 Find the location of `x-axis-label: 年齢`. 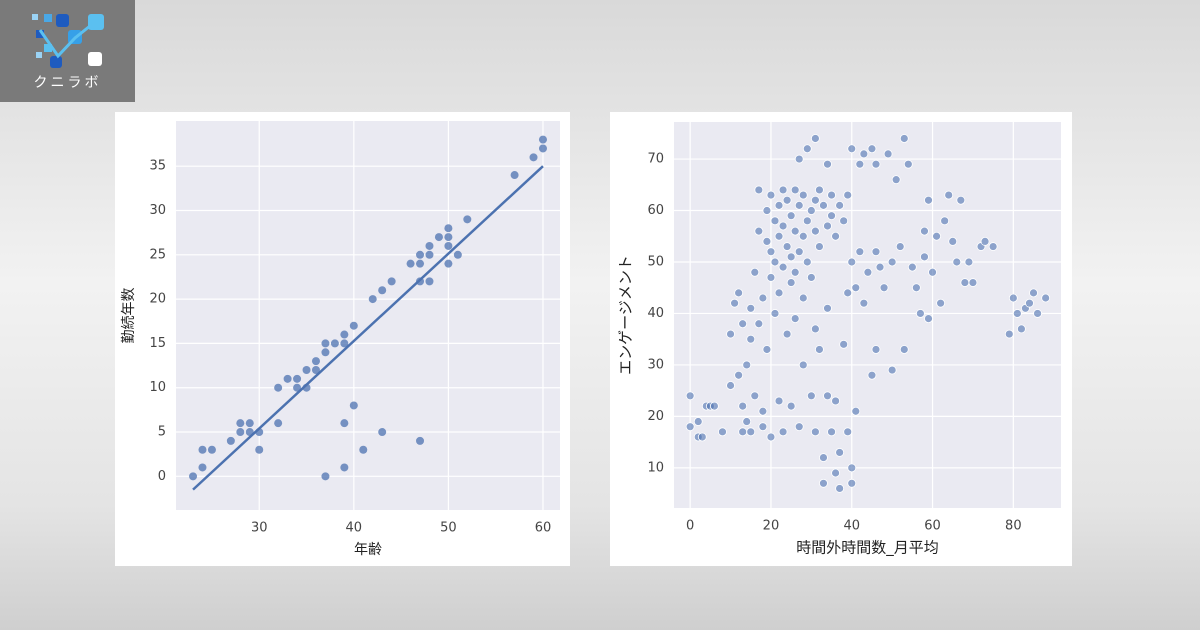

x-axis-label: 年齢 is located at coordinates (368, 550).